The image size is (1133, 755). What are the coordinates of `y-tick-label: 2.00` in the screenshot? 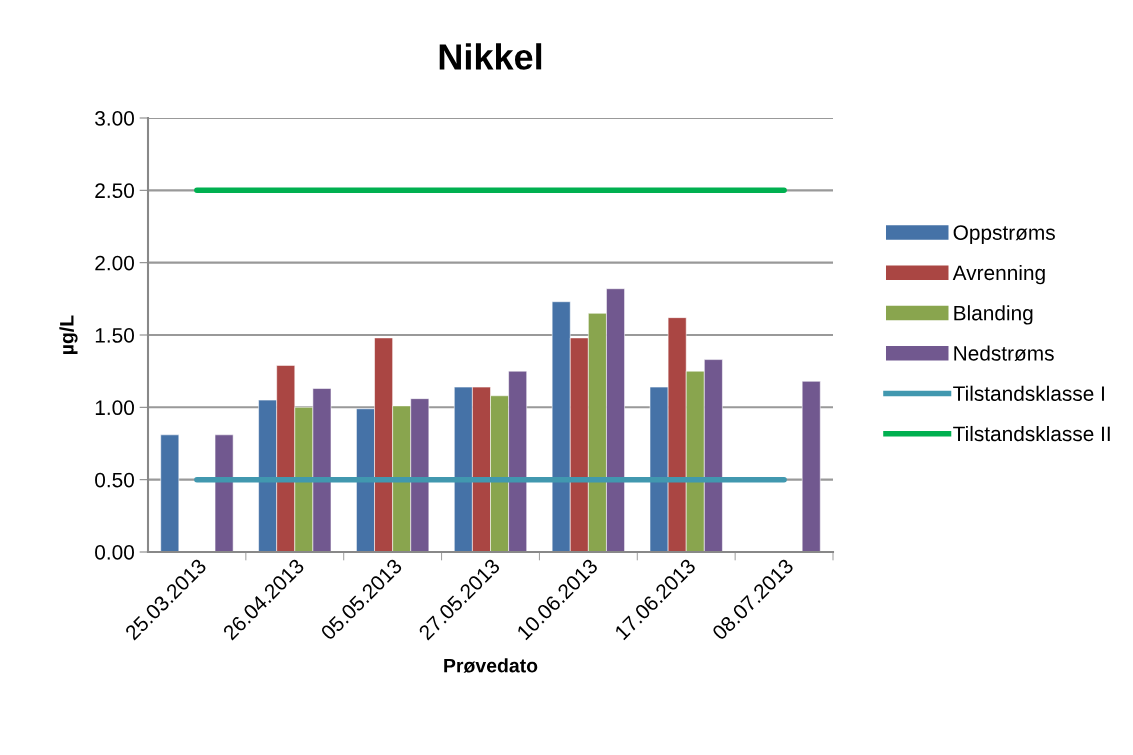 It's located at (114, 263).